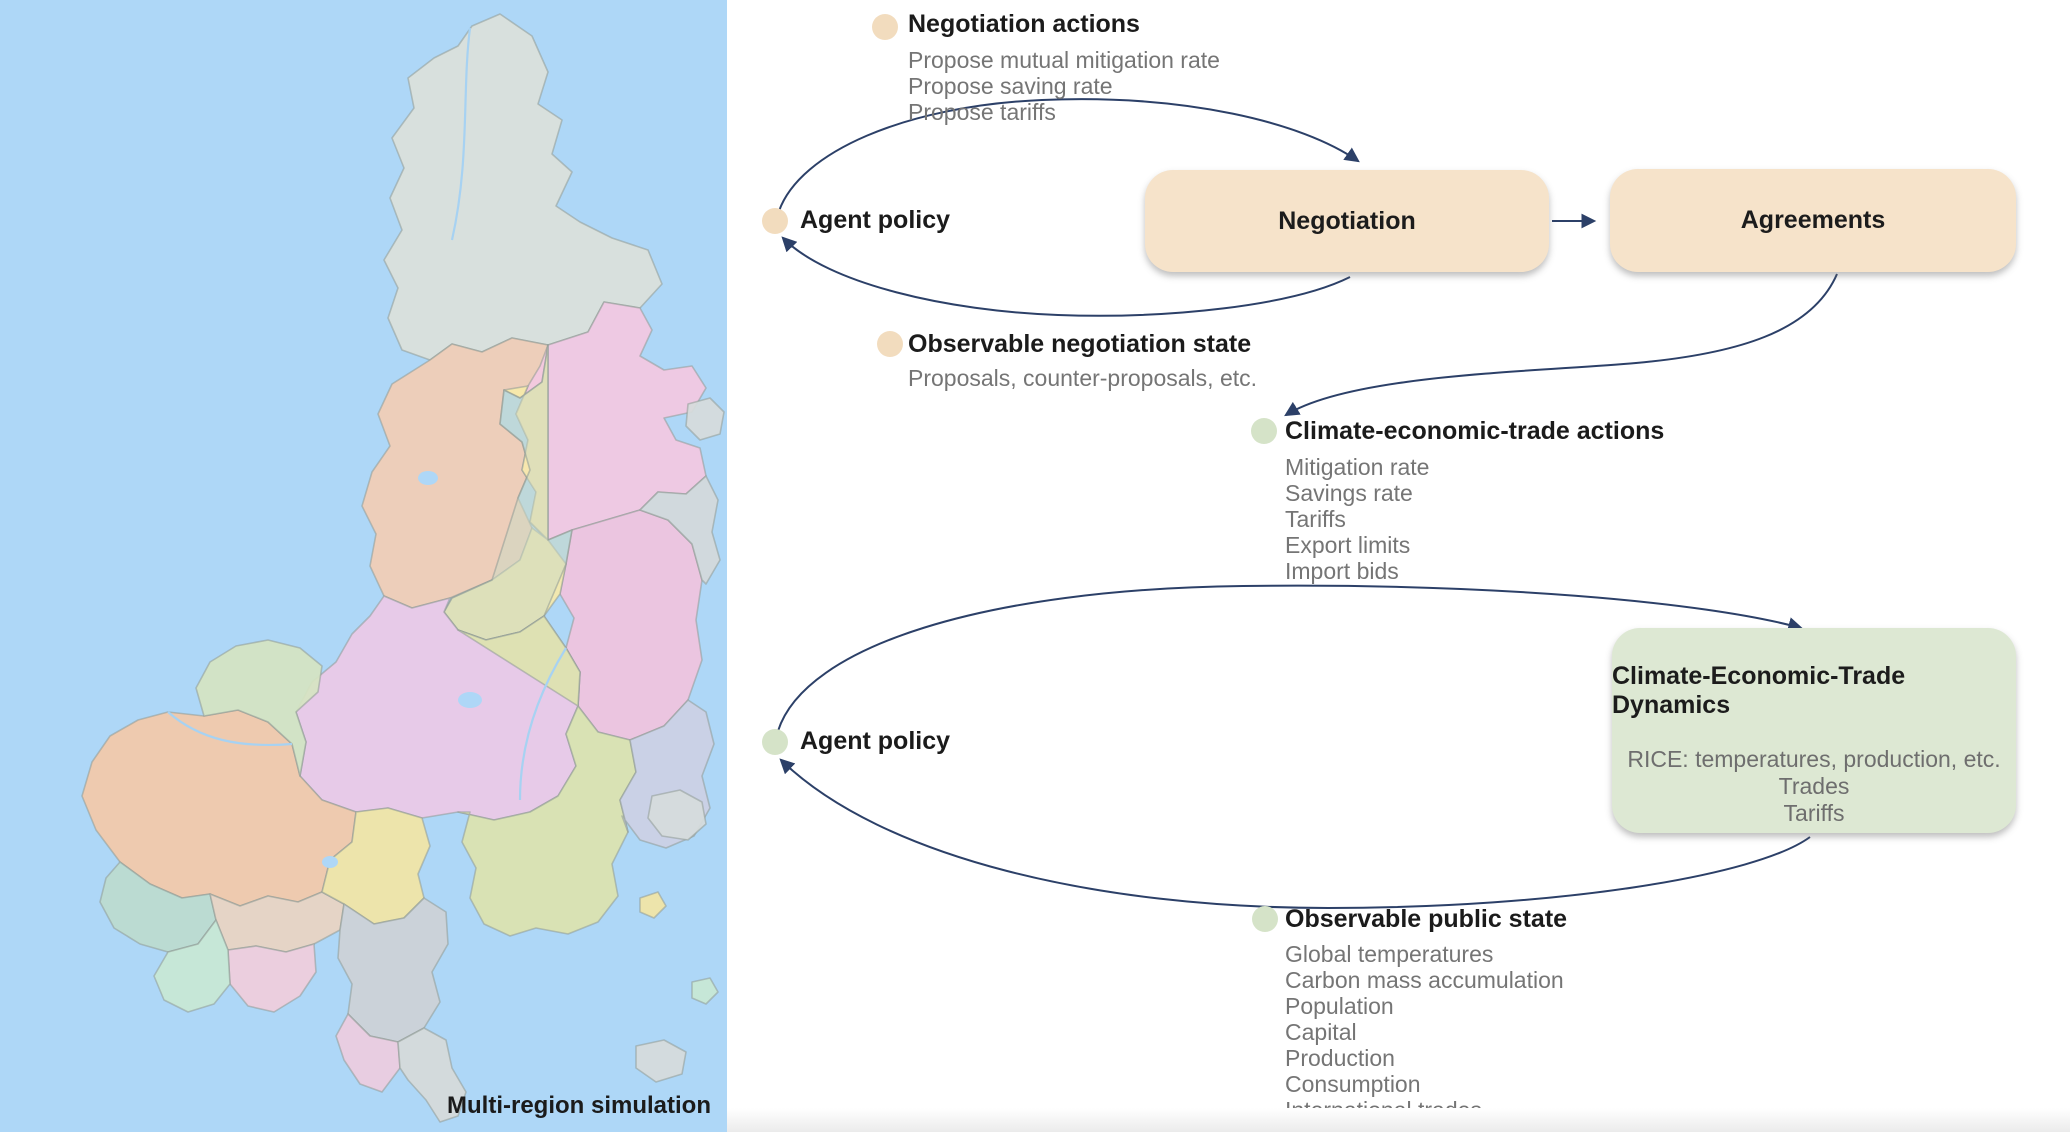 Image resolution: width=2070 pixels, height=1132 pixels. I want to click on list-item: Mitigation rate, so click(1357, 467).